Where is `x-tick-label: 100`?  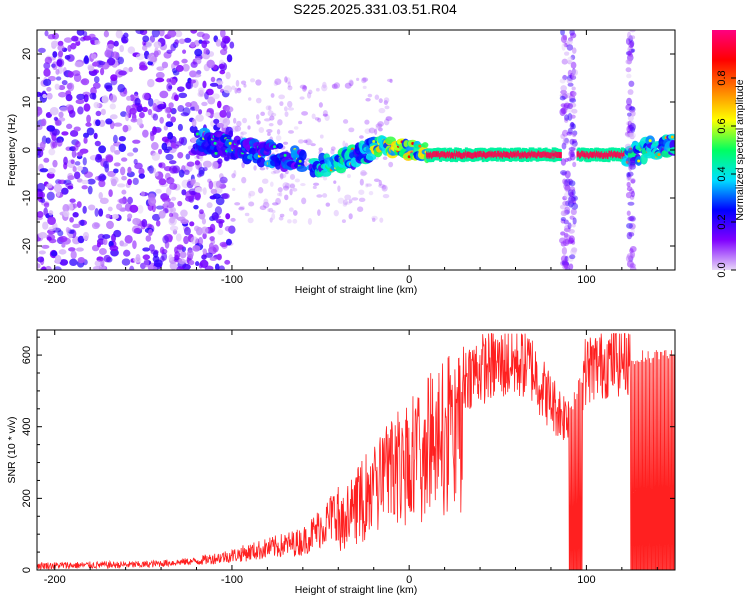 x-tick-label: 100 is located at coordinates (586, 280).